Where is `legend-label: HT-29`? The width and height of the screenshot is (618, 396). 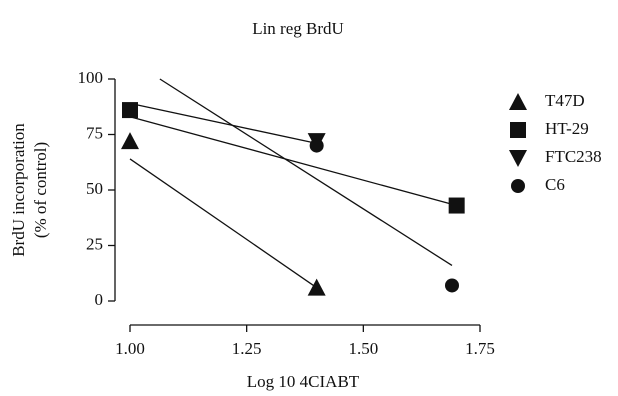
legend-label: HT-29 is located at coordinates (567, 128).